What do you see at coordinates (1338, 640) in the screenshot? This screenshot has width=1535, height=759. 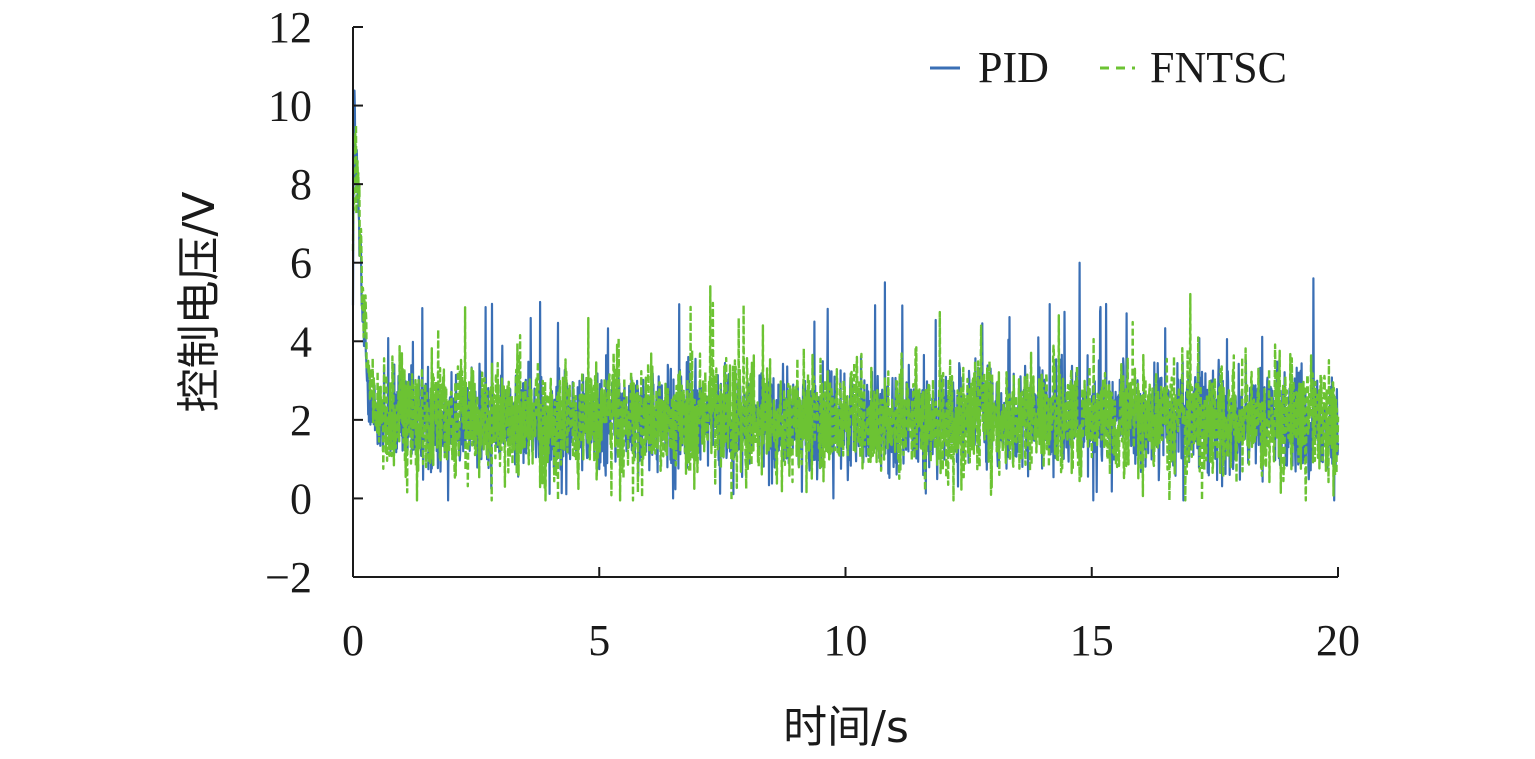 I see `x-tick-label: 20` at bounding box center [1338, 640].